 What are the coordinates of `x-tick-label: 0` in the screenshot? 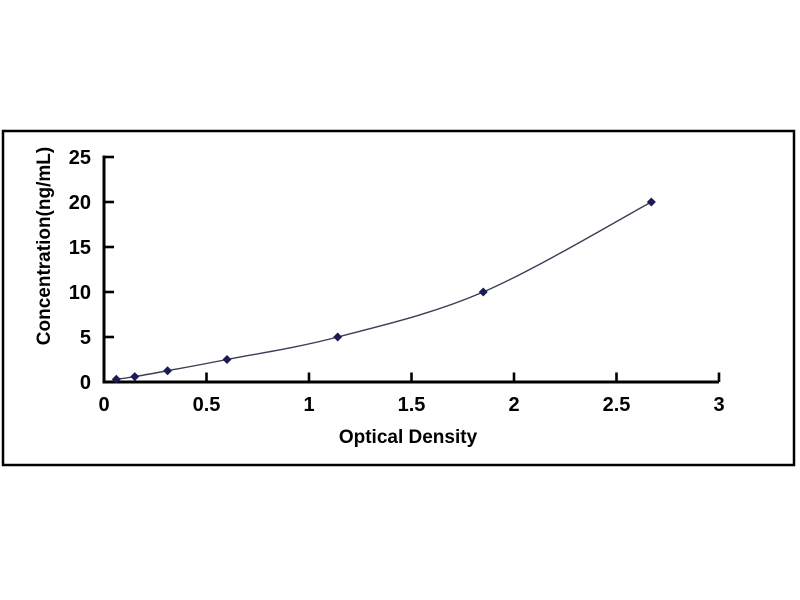 It's located at (103, 405).